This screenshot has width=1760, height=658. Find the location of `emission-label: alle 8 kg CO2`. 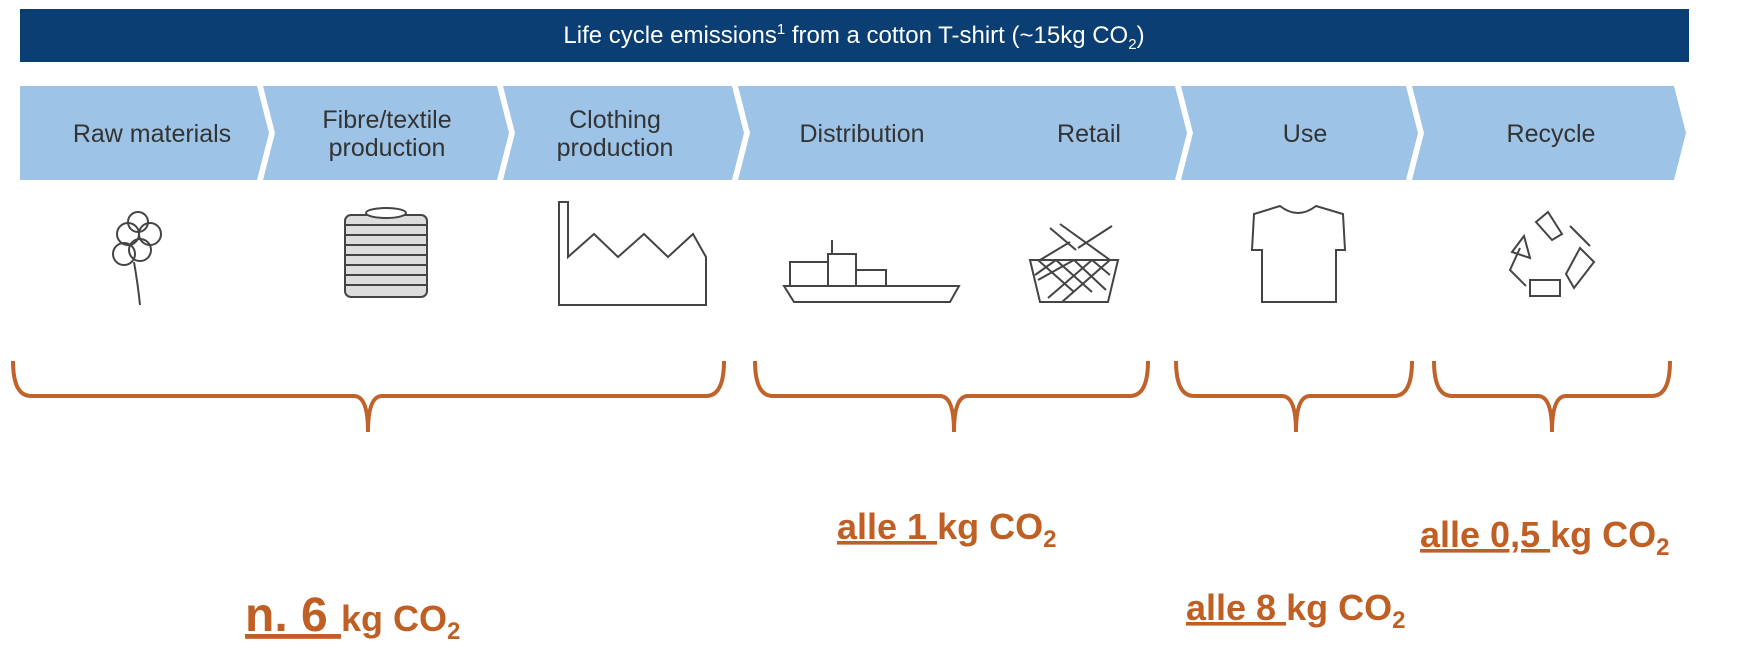

emission-label: alle 8 kg CO2 is located at coordinates (1295, 610).